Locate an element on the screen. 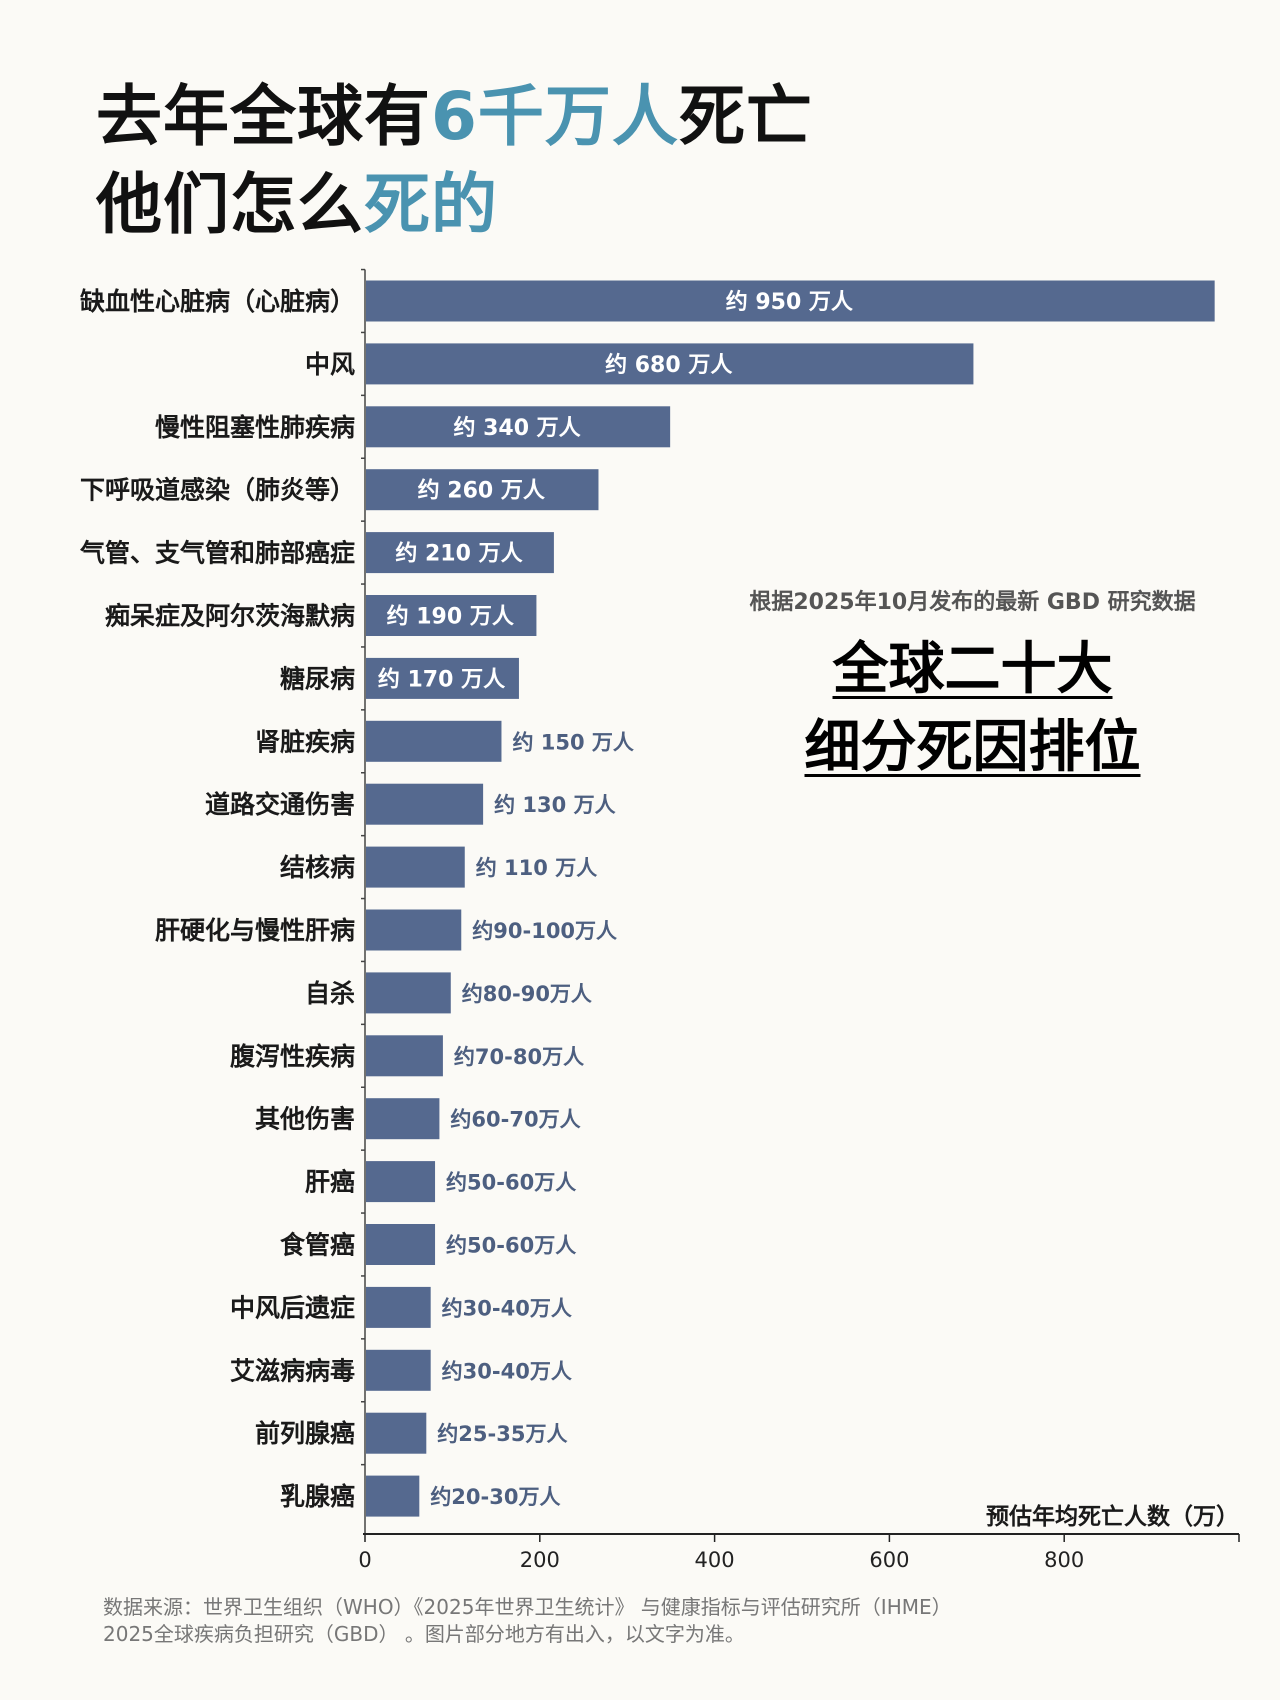 The height and width of the screenshot is (1700, 1280). title-line-2: 他们怎么死的 is located at coordinates (297, 205).